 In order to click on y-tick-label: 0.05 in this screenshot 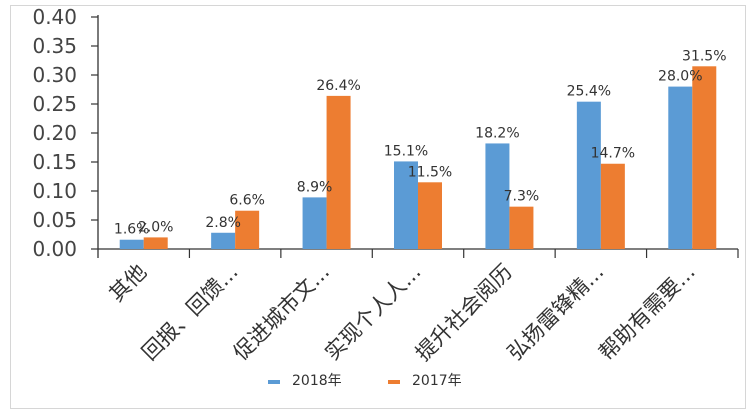, I will do `click(54, 220)`.